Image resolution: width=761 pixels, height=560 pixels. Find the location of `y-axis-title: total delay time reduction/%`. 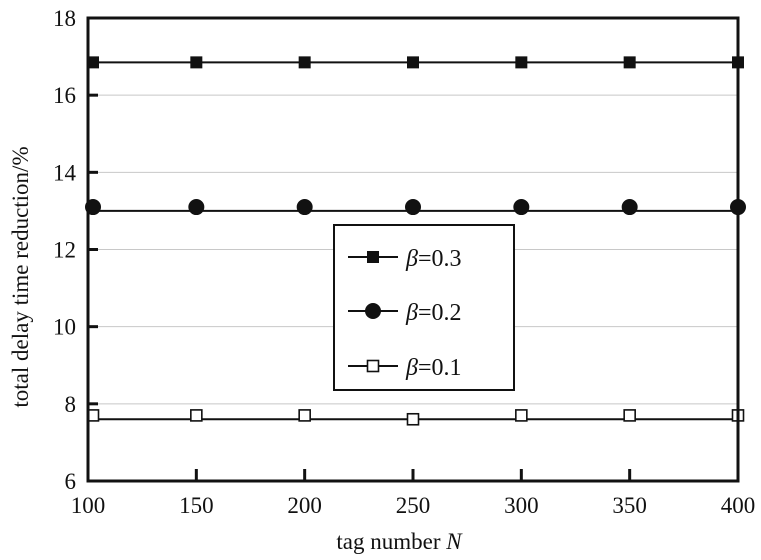

y-axis-title: total delay time reduction/% is located at coordinates (20, 276).